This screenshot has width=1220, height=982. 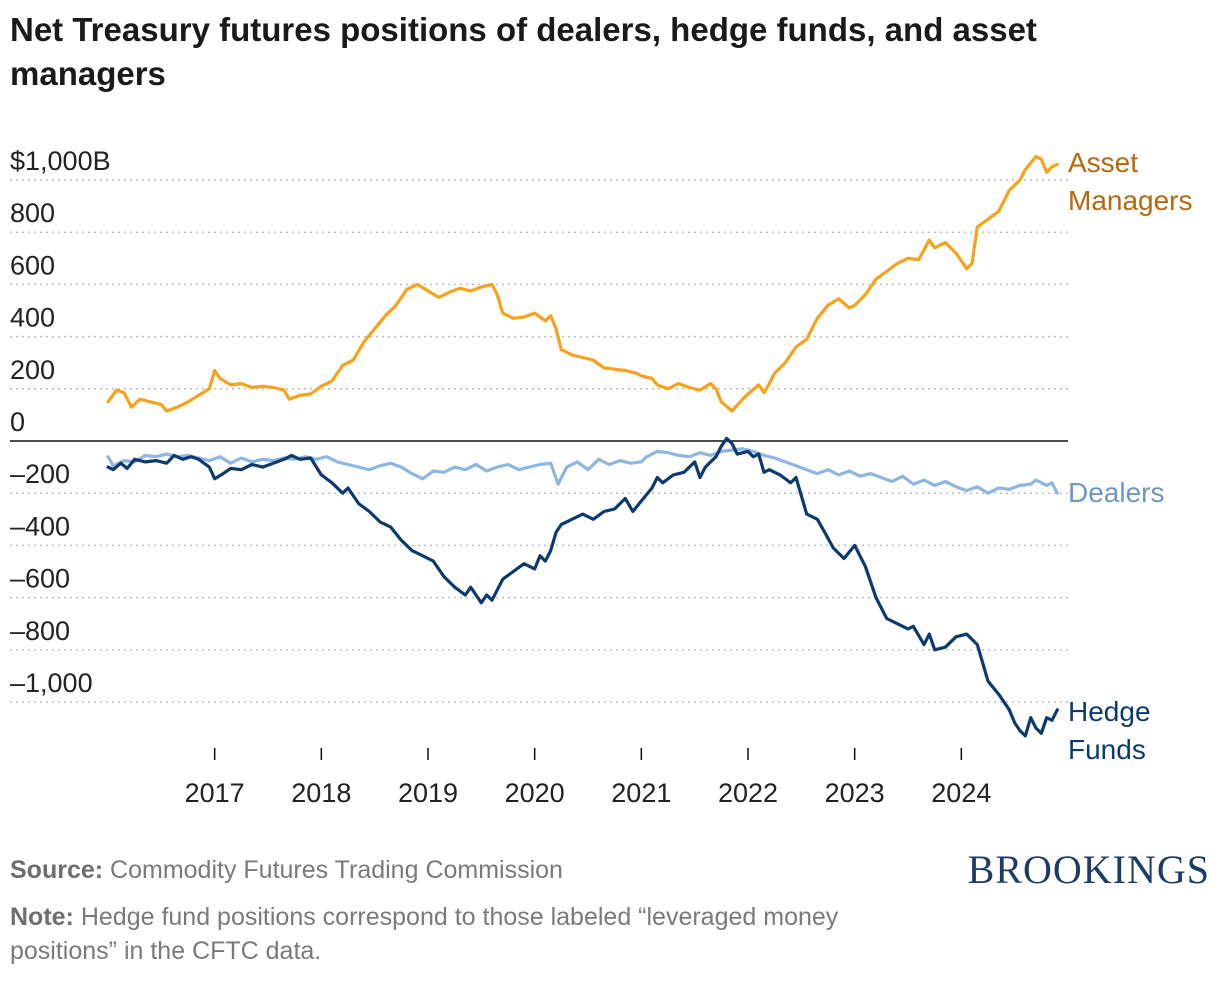 I want to click on y-tick-label: –800, so click(x=40, y=631).